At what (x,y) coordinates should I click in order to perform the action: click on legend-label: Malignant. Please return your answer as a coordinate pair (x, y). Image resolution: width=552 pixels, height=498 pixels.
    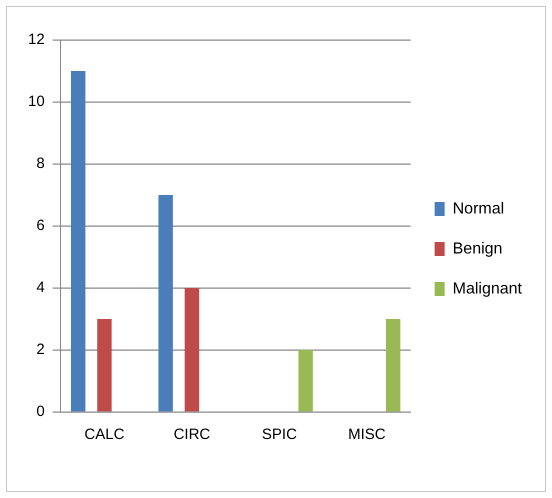
    Looking at the image, I should click on (487, 289).